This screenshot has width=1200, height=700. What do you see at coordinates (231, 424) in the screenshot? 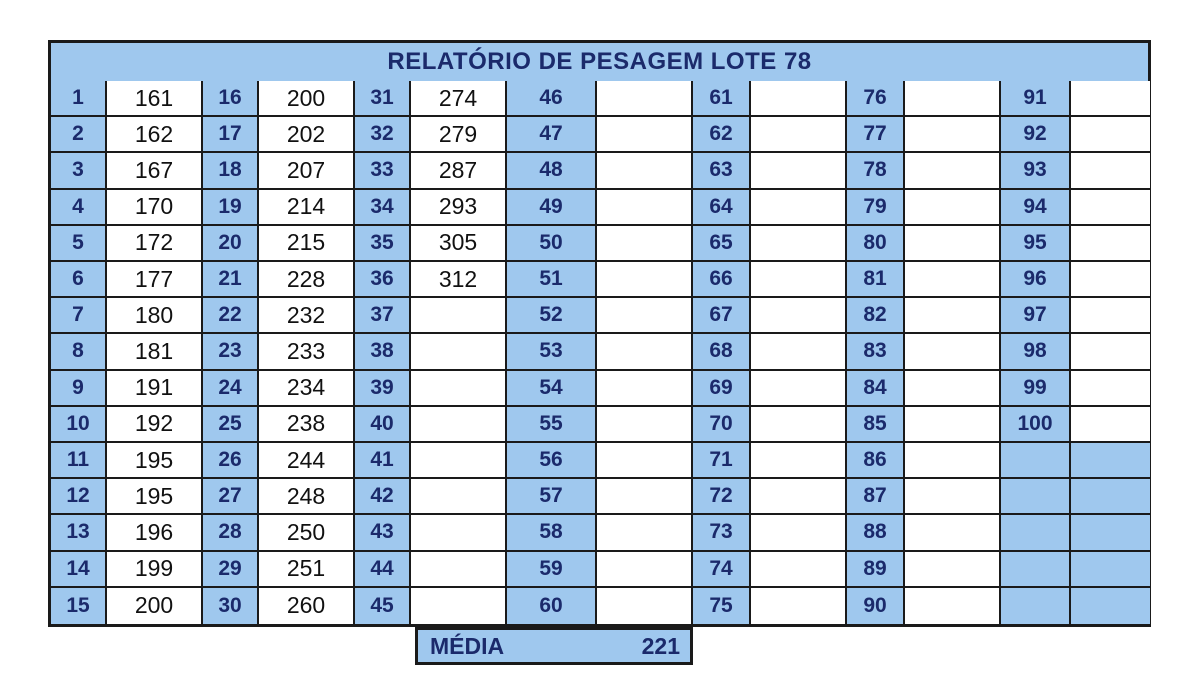
I see `entry-number: 25` at bounding box center [231, 424].